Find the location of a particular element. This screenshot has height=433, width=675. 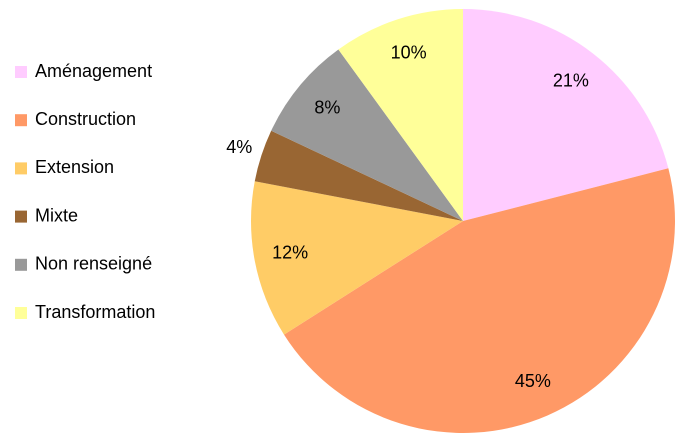

data-label: 10% is located at coordinates (409, 52).